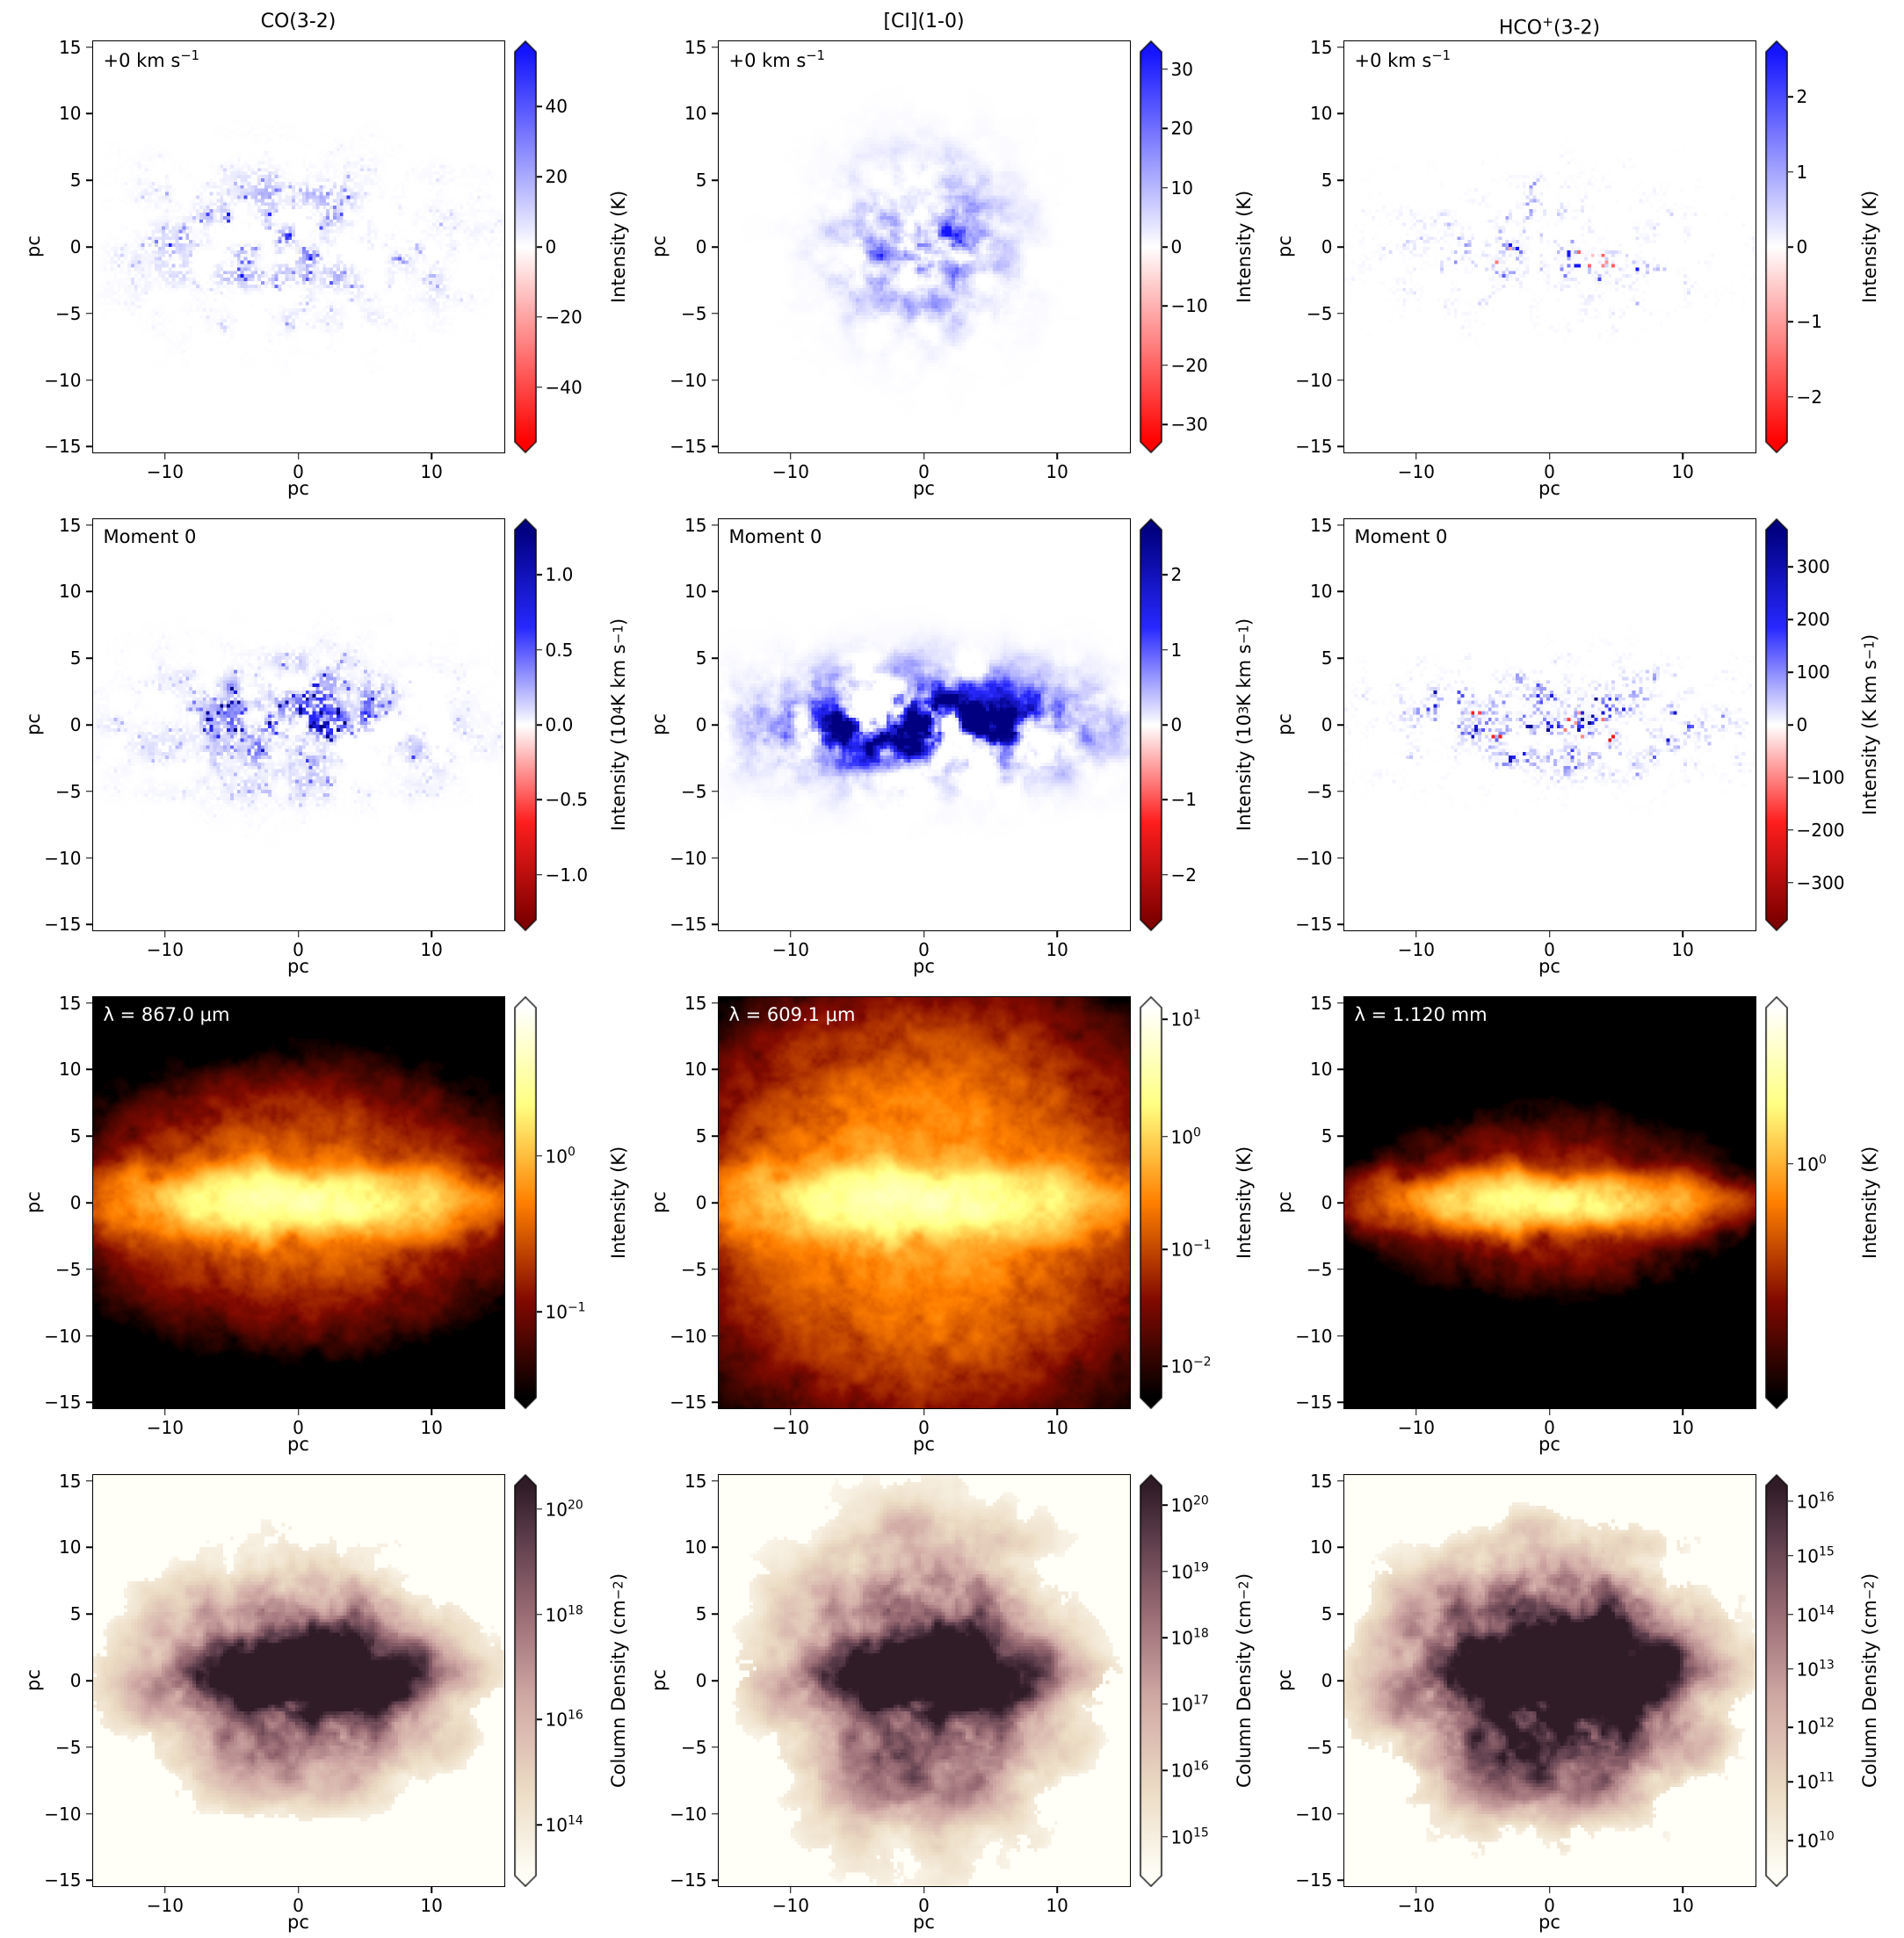 Image resolution: width=1904 pixels, height=1938 pixels. What do you see at coordinates (618, 725) in the screenshot?
I see `colorbar-label: Intensity (10 4 K km s −1)` at bounding box center [618, 725].